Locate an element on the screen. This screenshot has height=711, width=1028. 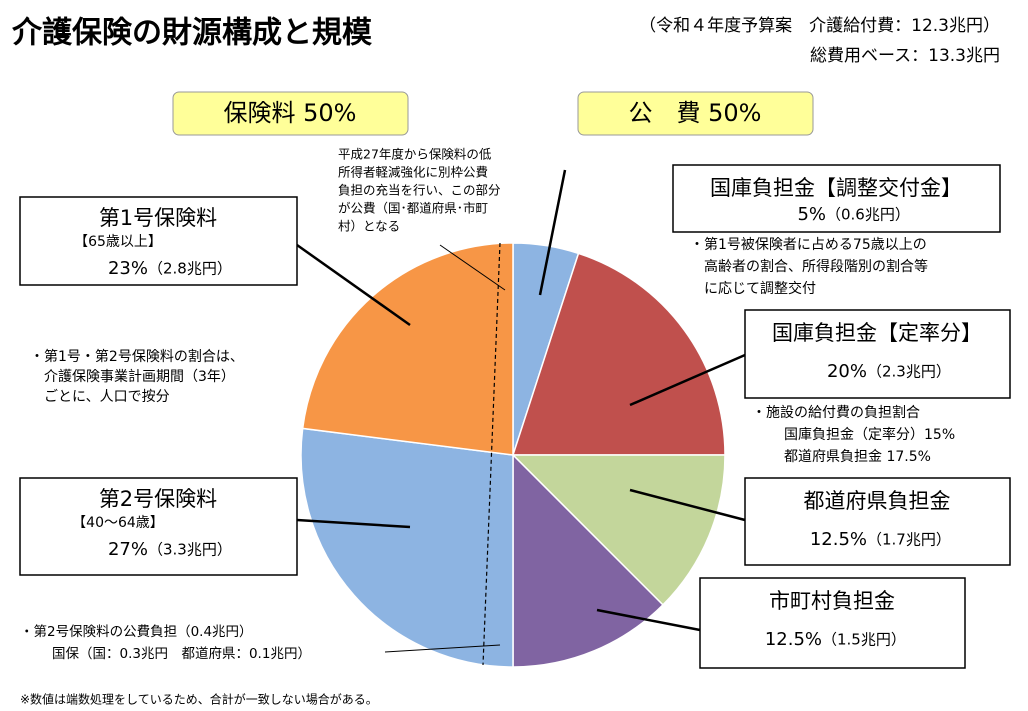
note: ・第1号・第2号保険料の割合は、 is located at coordinates (137, 356).